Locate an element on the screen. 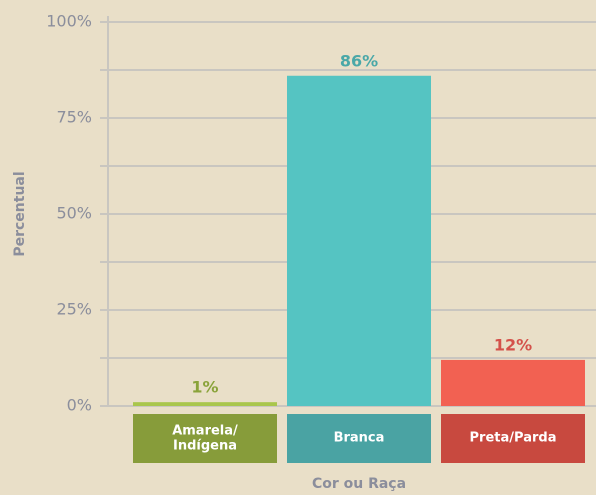  x-tick-label: Branca is located at coordinates (359, 438).